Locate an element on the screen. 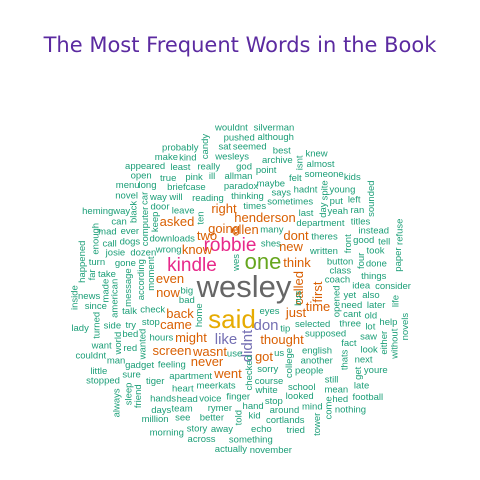 Image resolution: width=480 pixels, height=480 pixels. word-called: called is located at coordinates (298, 288).